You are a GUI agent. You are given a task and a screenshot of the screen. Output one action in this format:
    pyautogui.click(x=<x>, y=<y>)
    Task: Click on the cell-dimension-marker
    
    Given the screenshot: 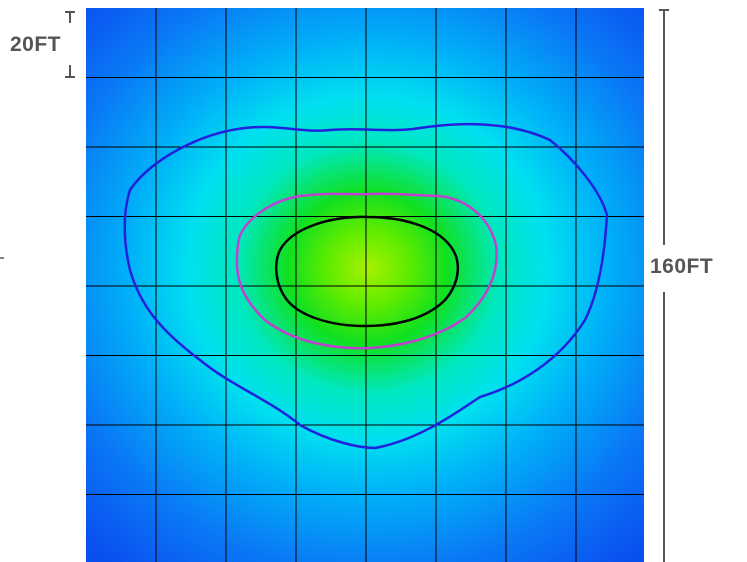 What is the action you would take?
    pyautogui.click(x=70, y=44)
    